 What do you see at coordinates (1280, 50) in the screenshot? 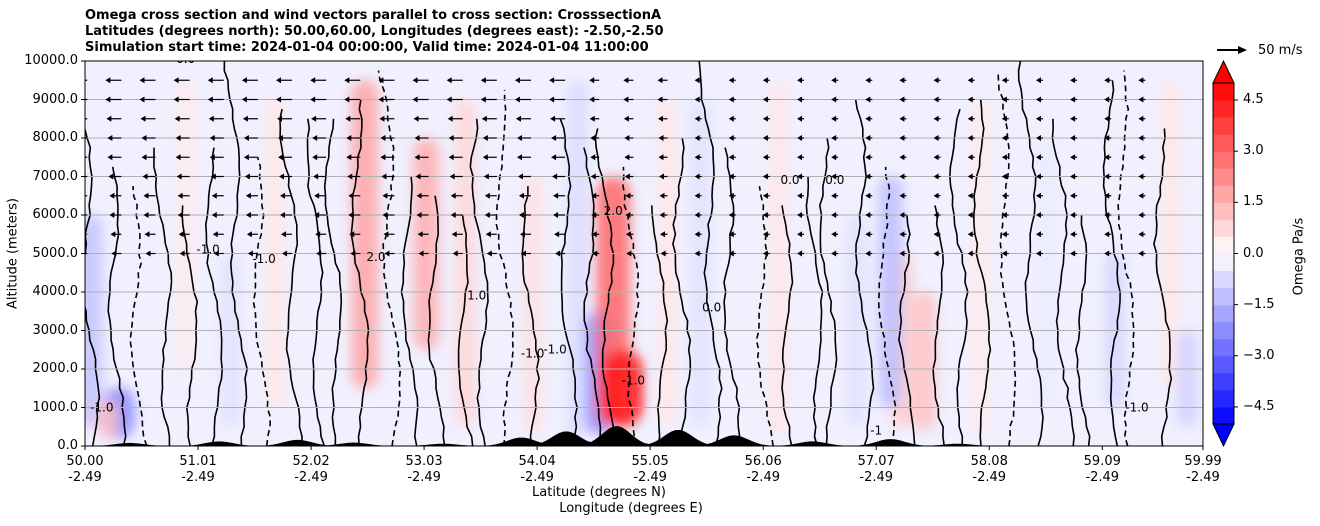
I see `quiver-key-label: 50 m/s` at bounding box center [1280, 50].